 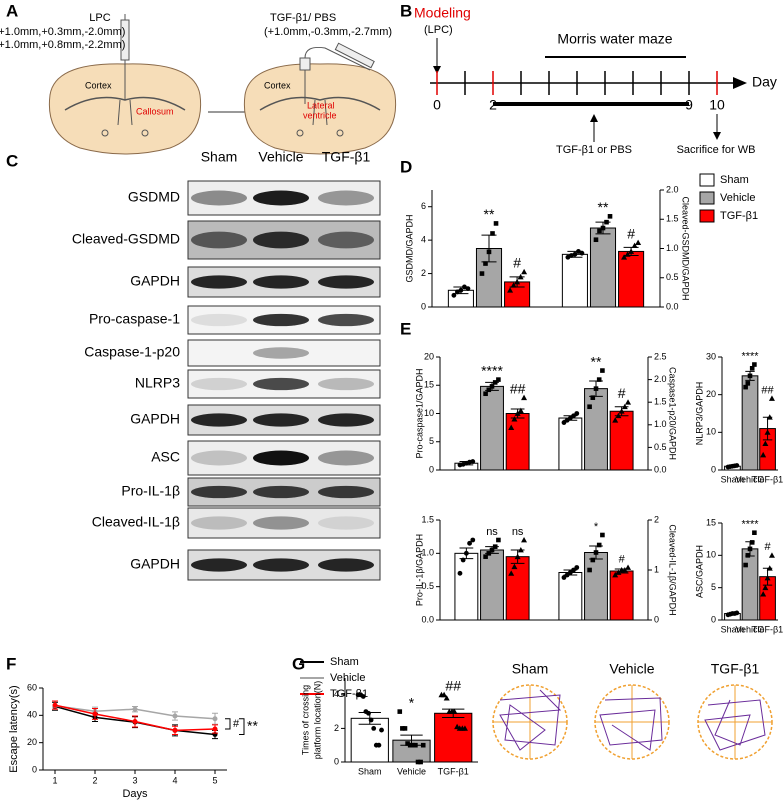 I want to click on panel-label: C, so click(x=12, y=160).